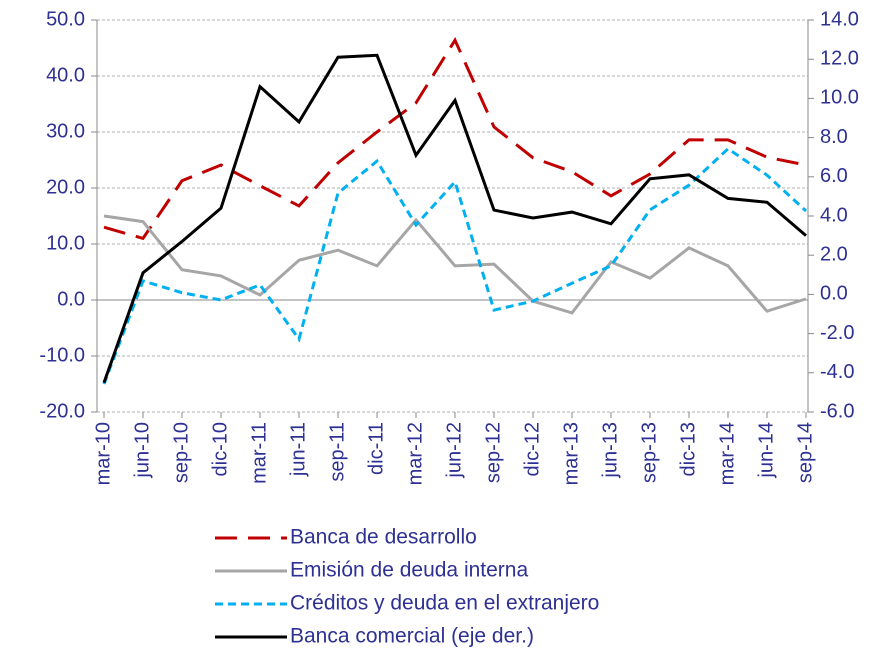  I want to click on x-tick-label: jun-14, so click(766, 450).